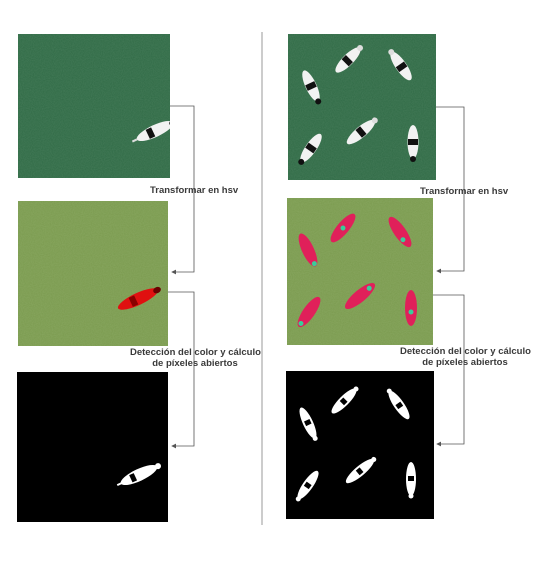 This screenshot has height=565, width=533. I want to click on connector-hsv-left, so click(182, 190).